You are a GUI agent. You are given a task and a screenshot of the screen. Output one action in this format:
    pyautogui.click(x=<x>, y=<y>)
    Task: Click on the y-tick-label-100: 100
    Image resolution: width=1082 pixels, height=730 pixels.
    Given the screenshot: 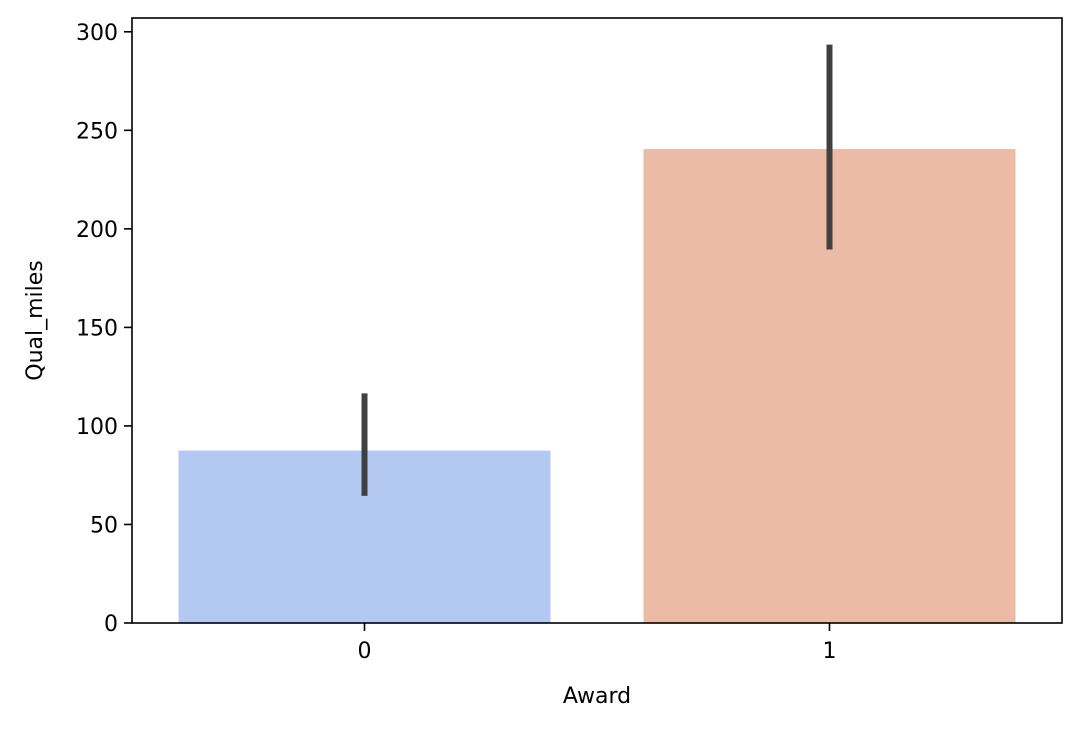 What is the action you would take?
    pyautogui.click(x=97, y=427)
    